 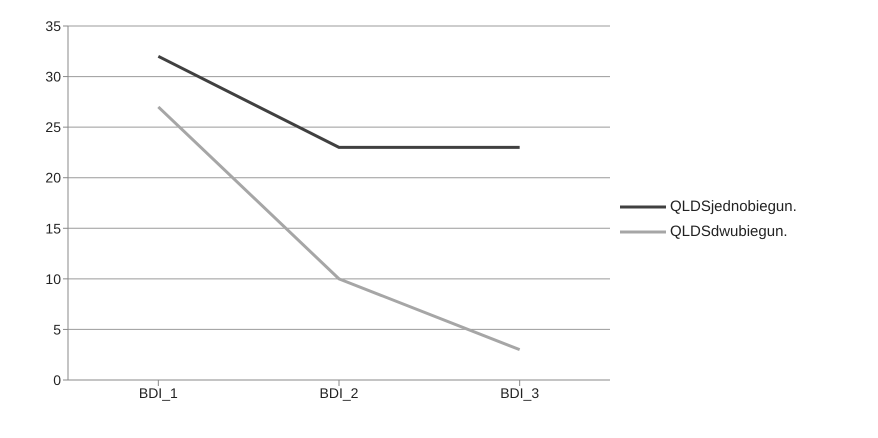 I want to click on y-tick-label: 35, so click(x=53, y=26).